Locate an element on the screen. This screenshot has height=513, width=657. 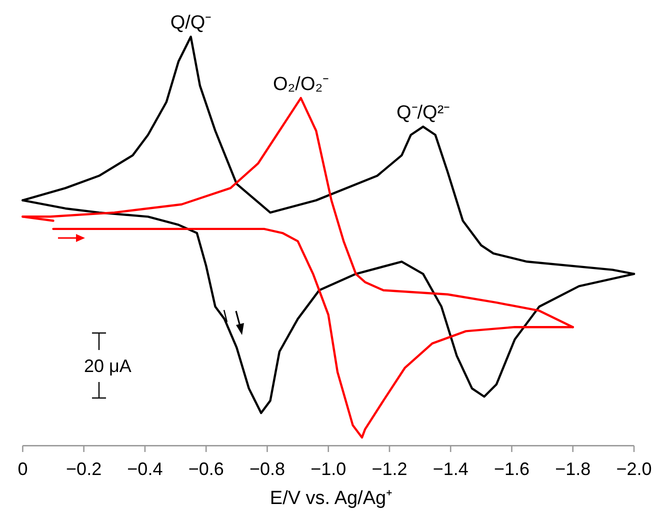
x-tick-label: −1.0 is located at coordinates (328, 469).